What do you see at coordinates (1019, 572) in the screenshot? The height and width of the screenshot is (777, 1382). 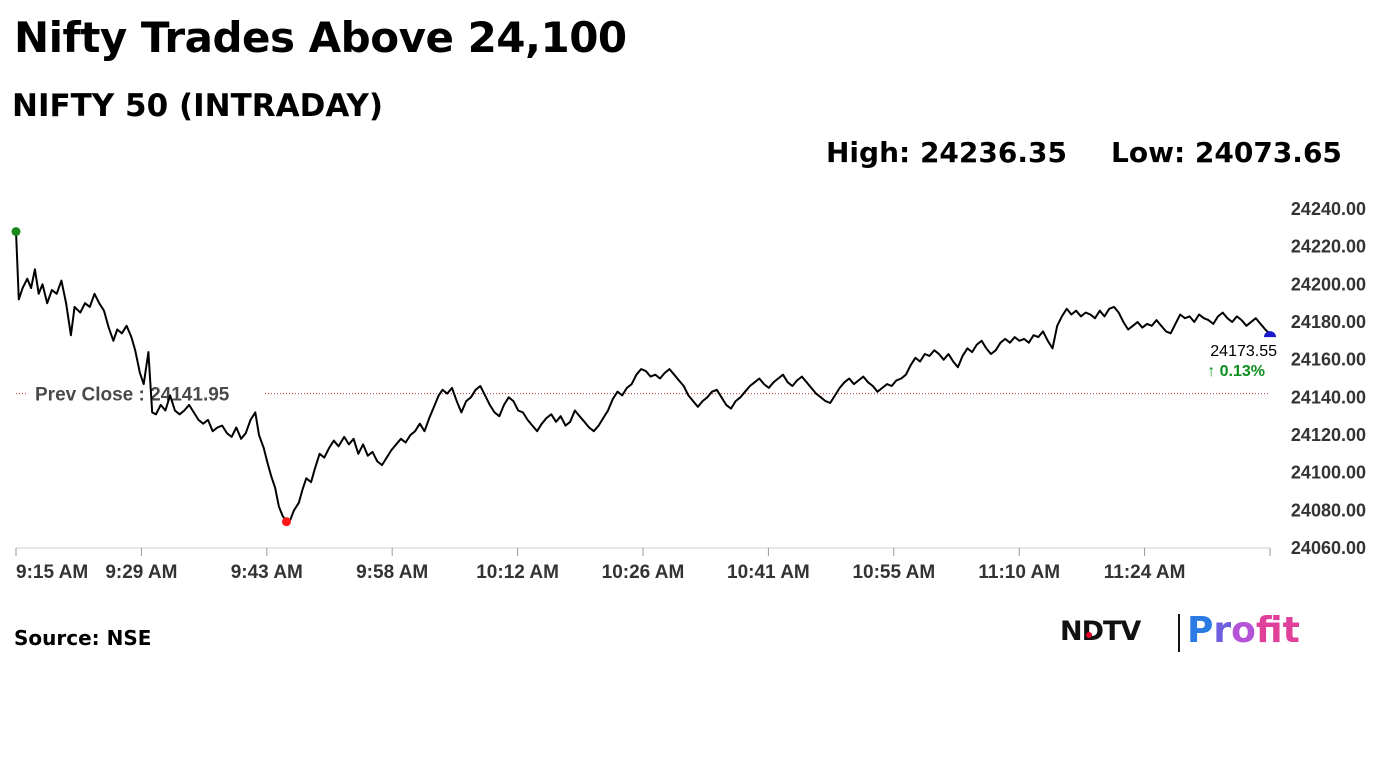 I see `x-tick-label: 11:10 AM` at bounding box center [1019, 572].